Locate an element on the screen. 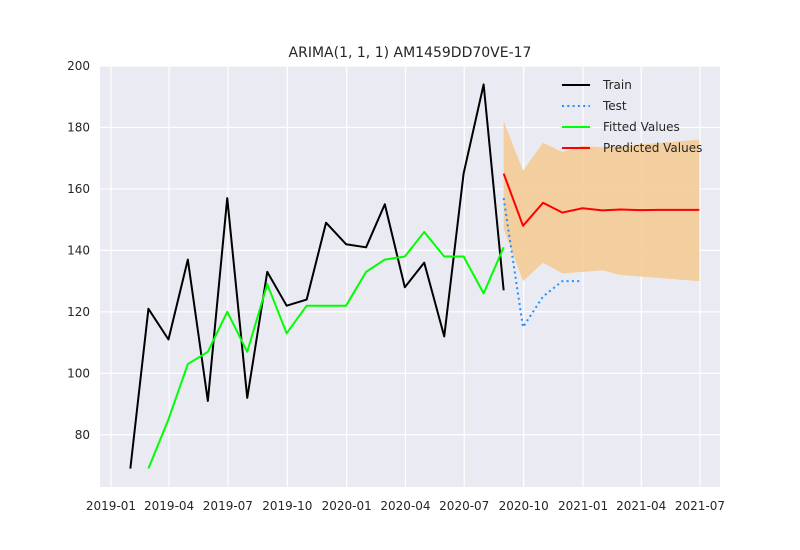 The height and width of the screenshot is (550, 800). y-tick-label: 180 is located at coordinates (78, 127).